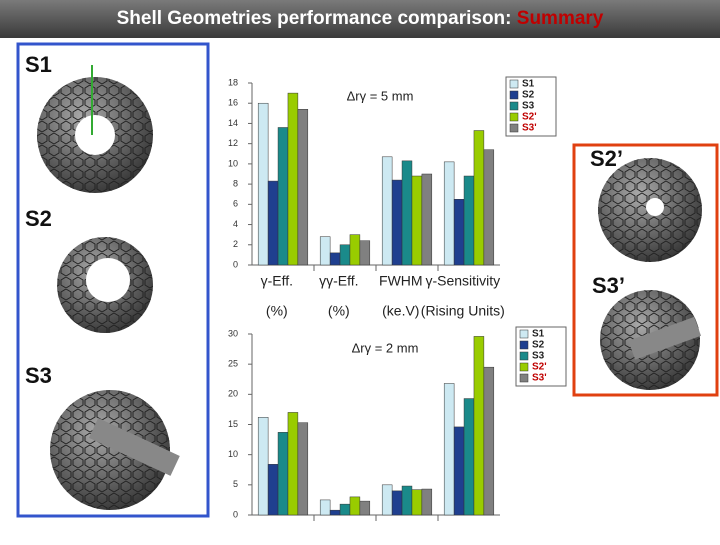  What do you see at coordinates (277, 281) in the screenshot?
I see `category-label: γ-Eff.` at bounding box center [277, 281].